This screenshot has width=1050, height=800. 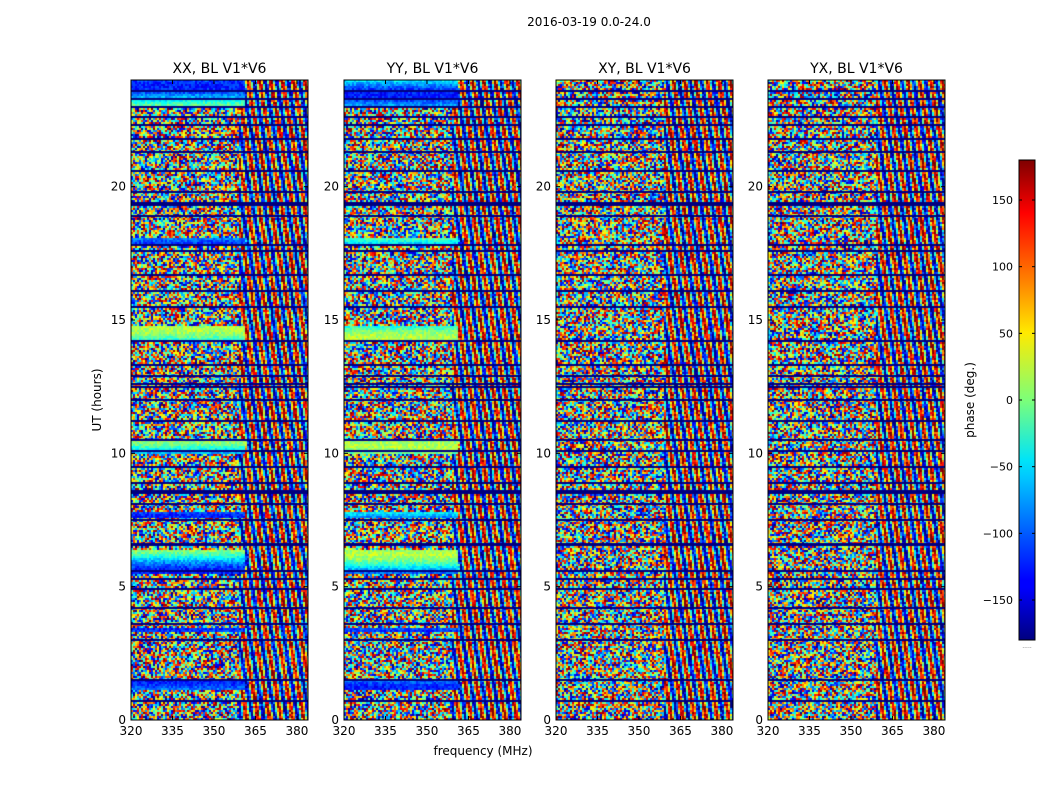 I want to click on colorbar-tick-label: −150, so click(x=998, y=600).